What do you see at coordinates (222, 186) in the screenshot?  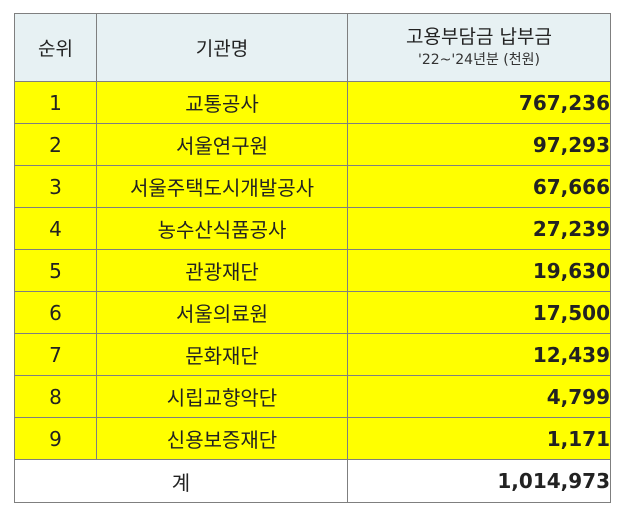 I see `org-cell: 서울주택도시개발공사` at bounding box center [222, 186].